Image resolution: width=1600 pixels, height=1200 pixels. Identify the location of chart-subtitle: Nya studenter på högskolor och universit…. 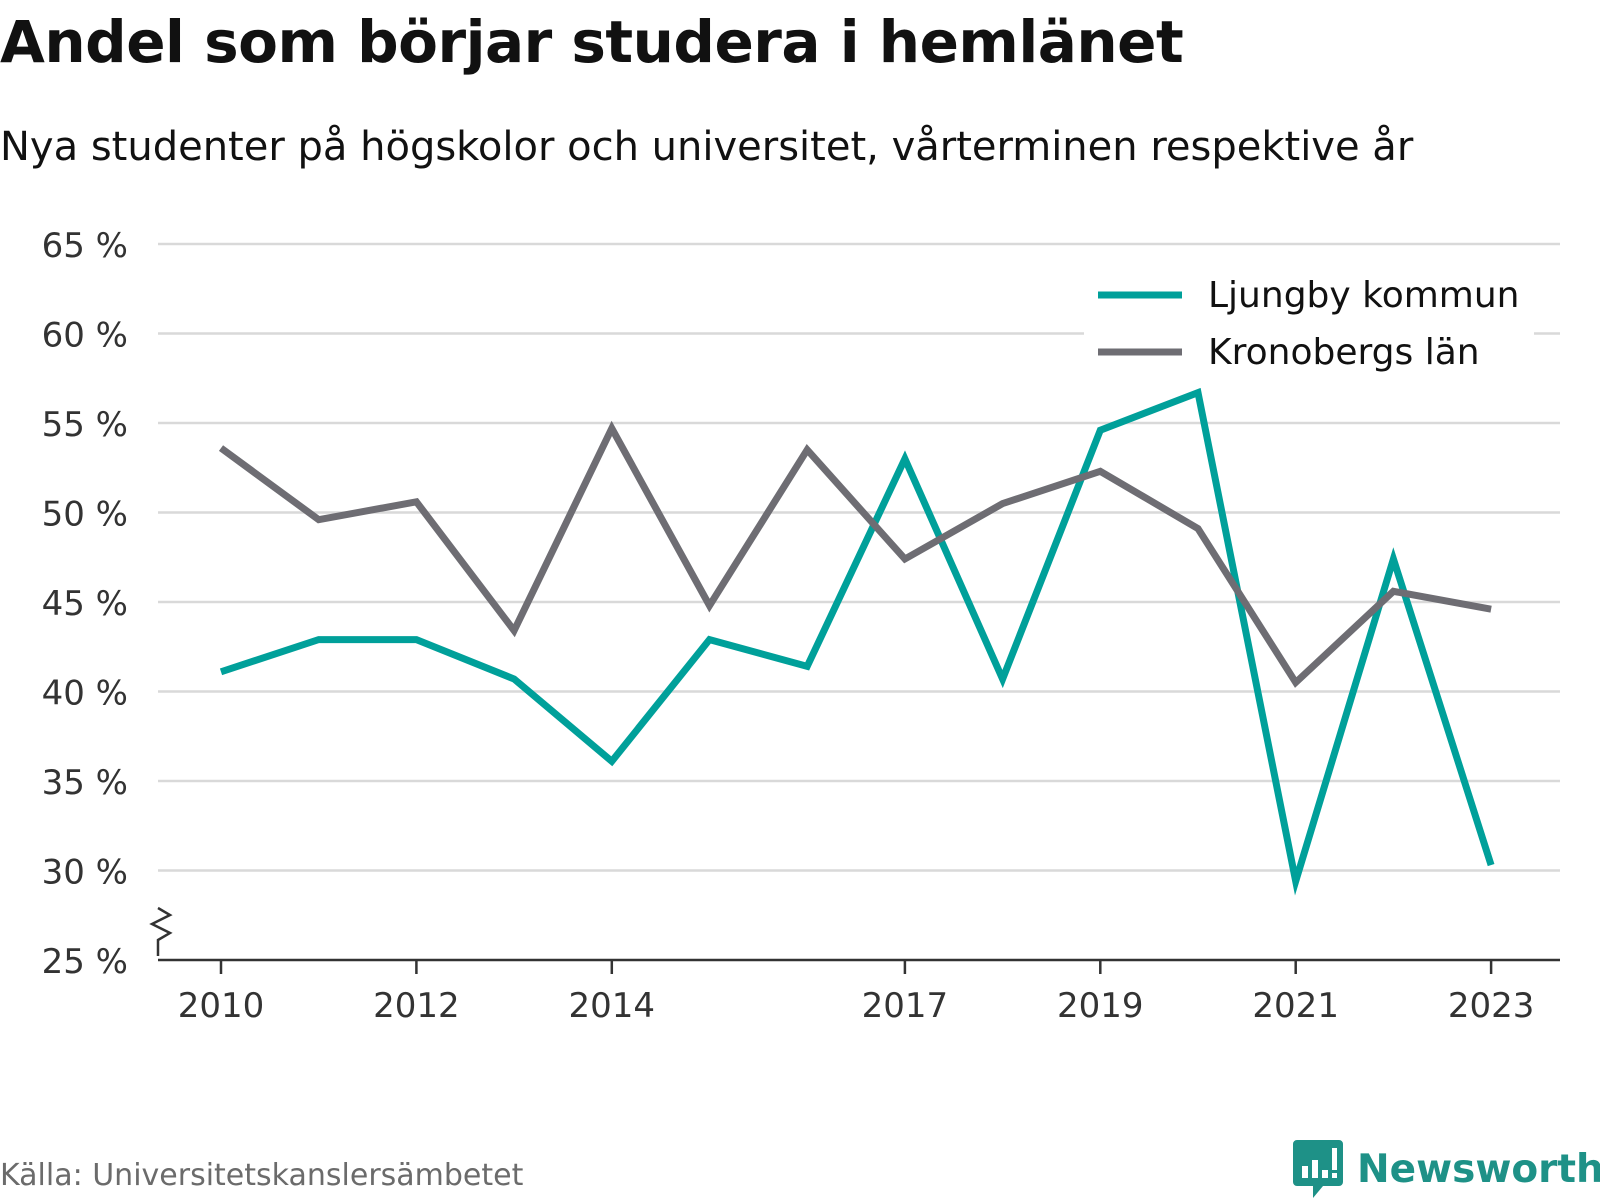
(707, 147).